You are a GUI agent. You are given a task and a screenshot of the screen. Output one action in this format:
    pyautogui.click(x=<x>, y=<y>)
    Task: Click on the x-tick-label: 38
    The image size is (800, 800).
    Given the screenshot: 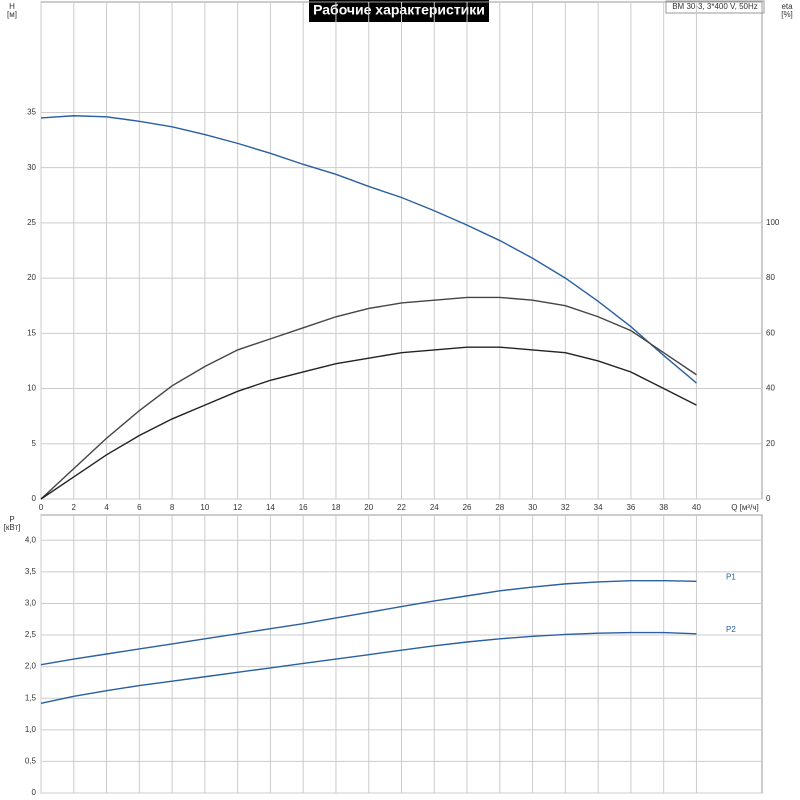 What is the action you would take?
    pyautogui.click(x=663, y=507)
    